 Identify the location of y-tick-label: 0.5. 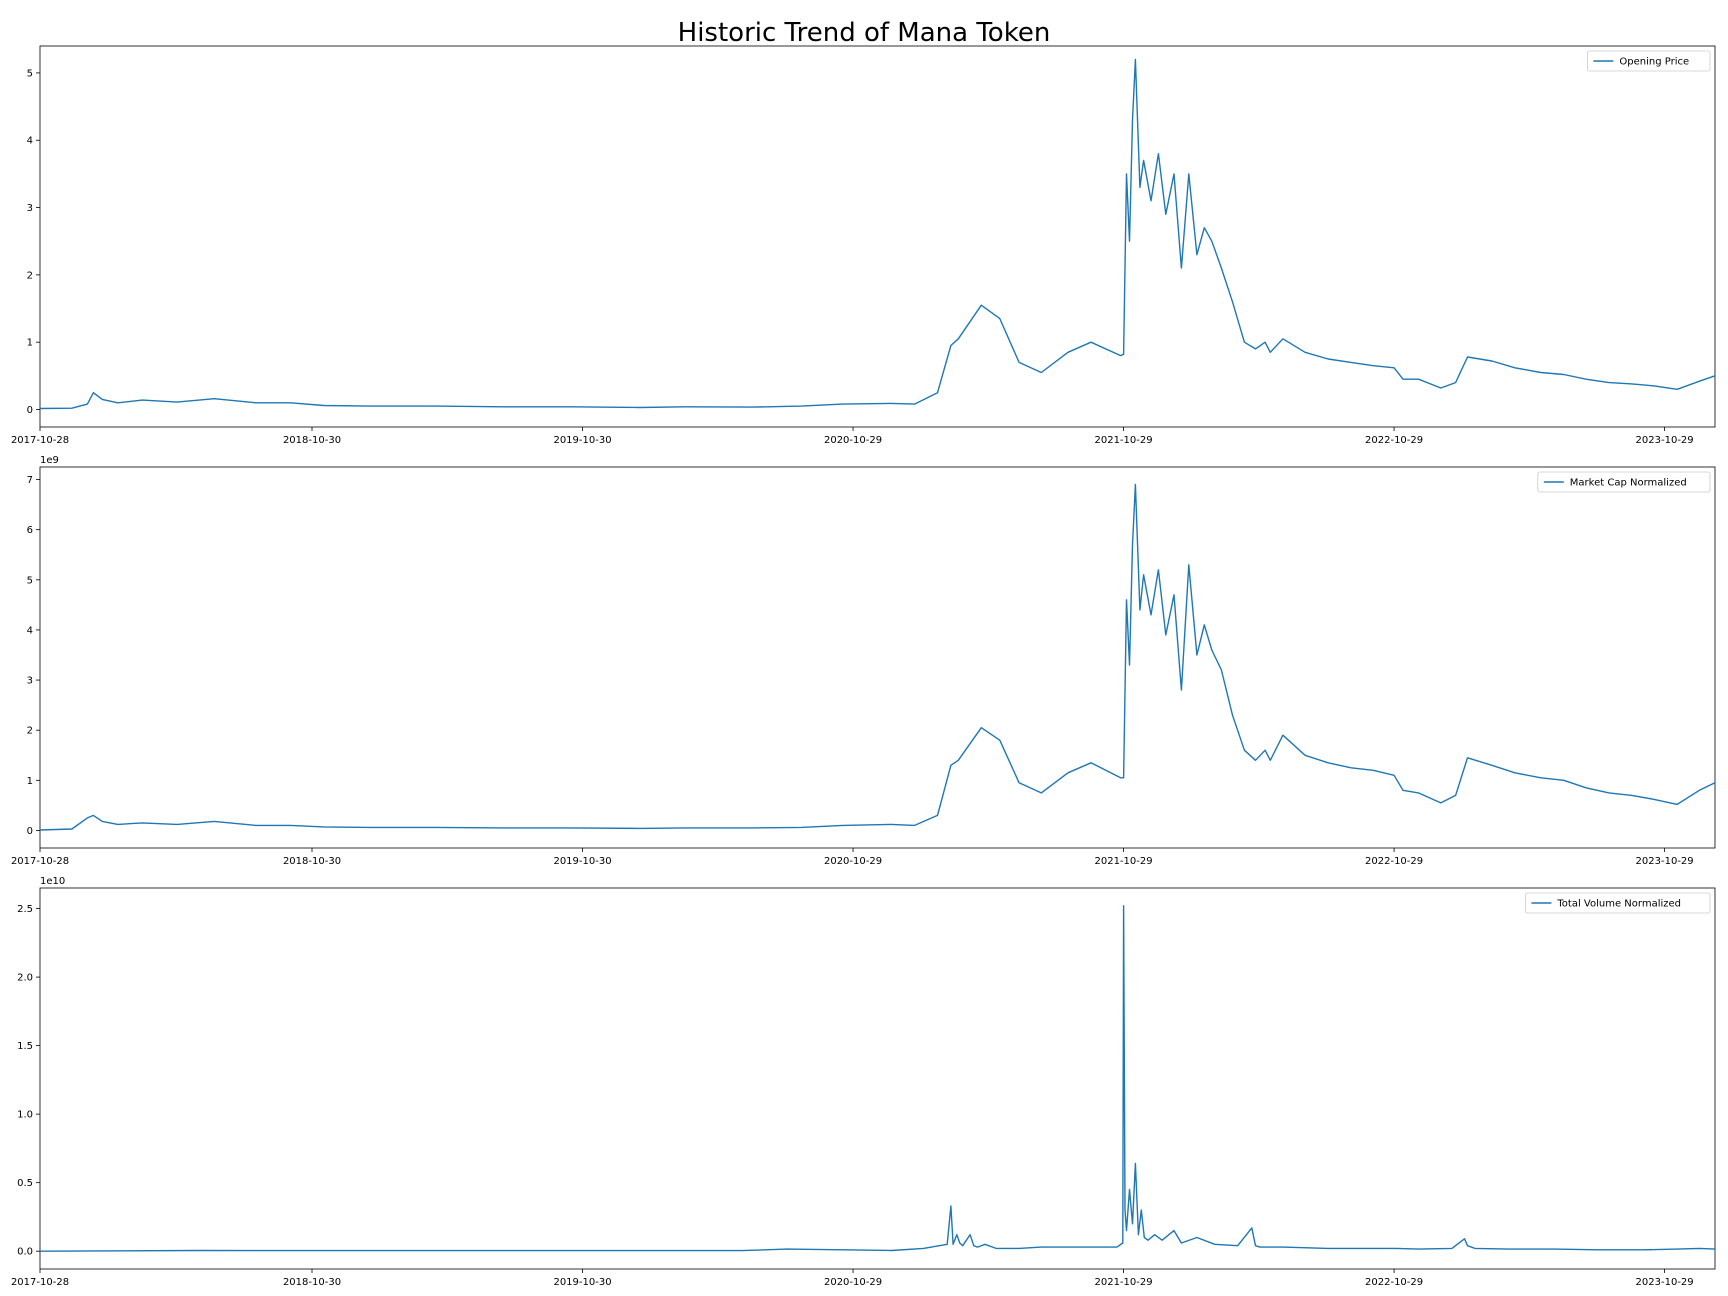
(25, 1183).